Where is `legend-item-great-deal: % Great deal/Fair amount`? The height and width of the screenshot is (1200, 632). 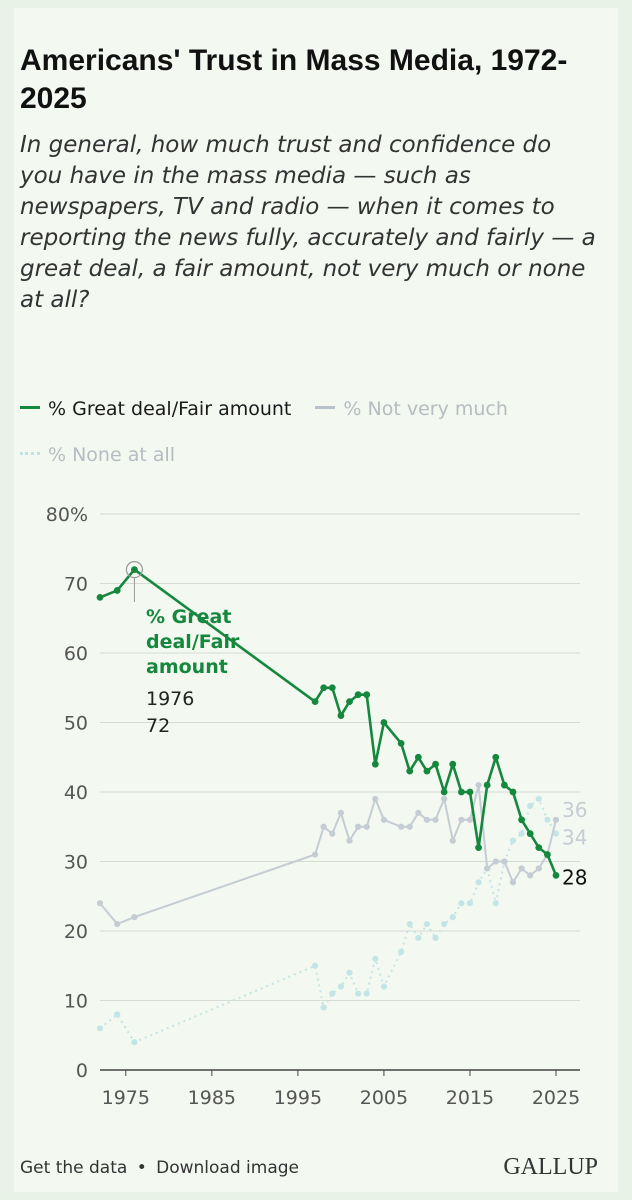 legend-item-great-deal: % Great deal/Fair amount is located at coordinates (155, 409).